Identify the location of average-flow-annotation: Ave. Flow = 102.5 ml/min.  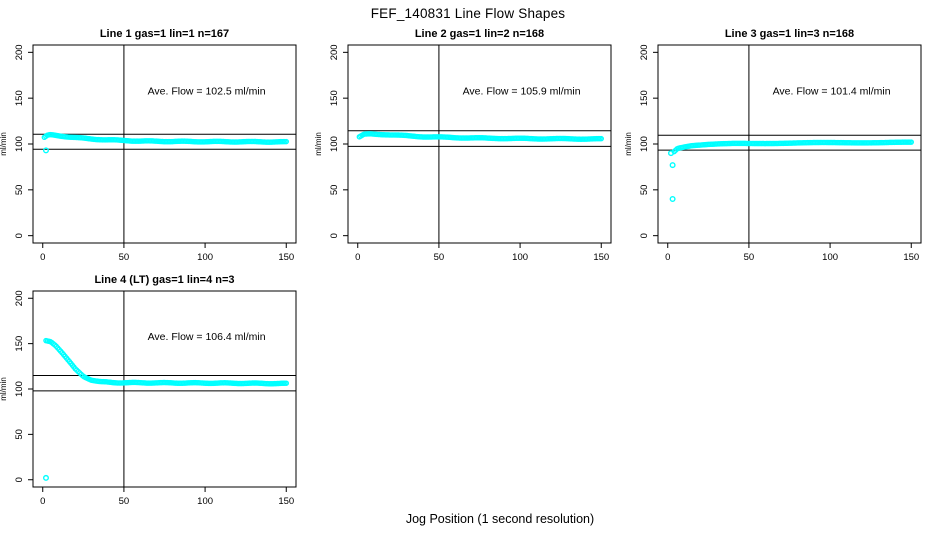
(207, 92).